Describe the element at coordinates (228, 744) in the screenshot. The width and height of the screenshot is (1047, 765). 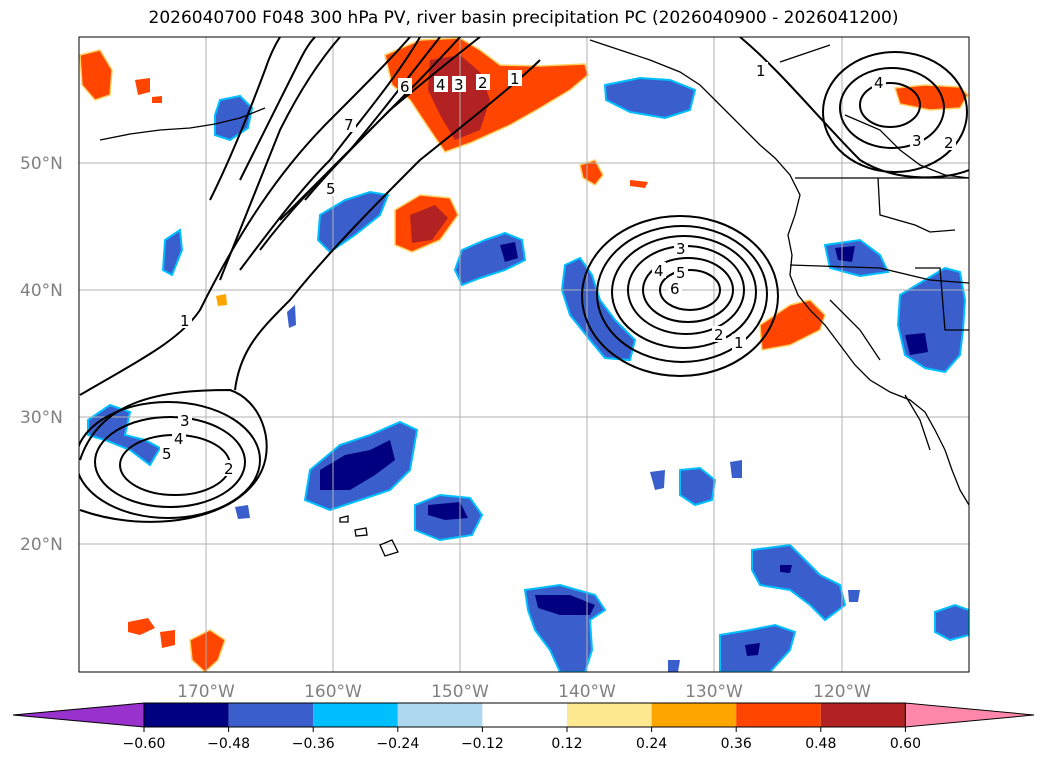
I see `colorbar-tick-label: −0.48` at that location.